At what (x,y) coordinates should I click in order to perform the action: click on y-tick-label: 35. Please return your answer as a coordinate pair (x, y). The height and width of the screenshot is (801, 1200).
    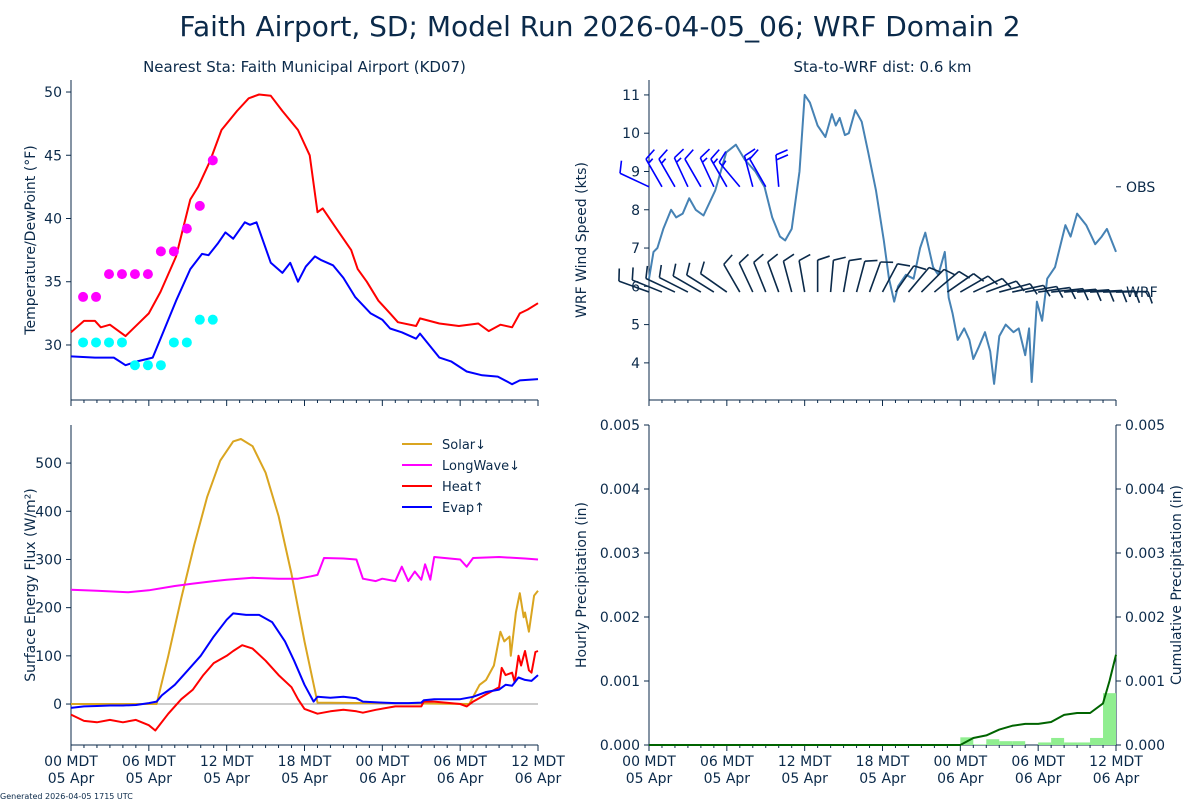
    Looking at the image, I should click on (53, 283).